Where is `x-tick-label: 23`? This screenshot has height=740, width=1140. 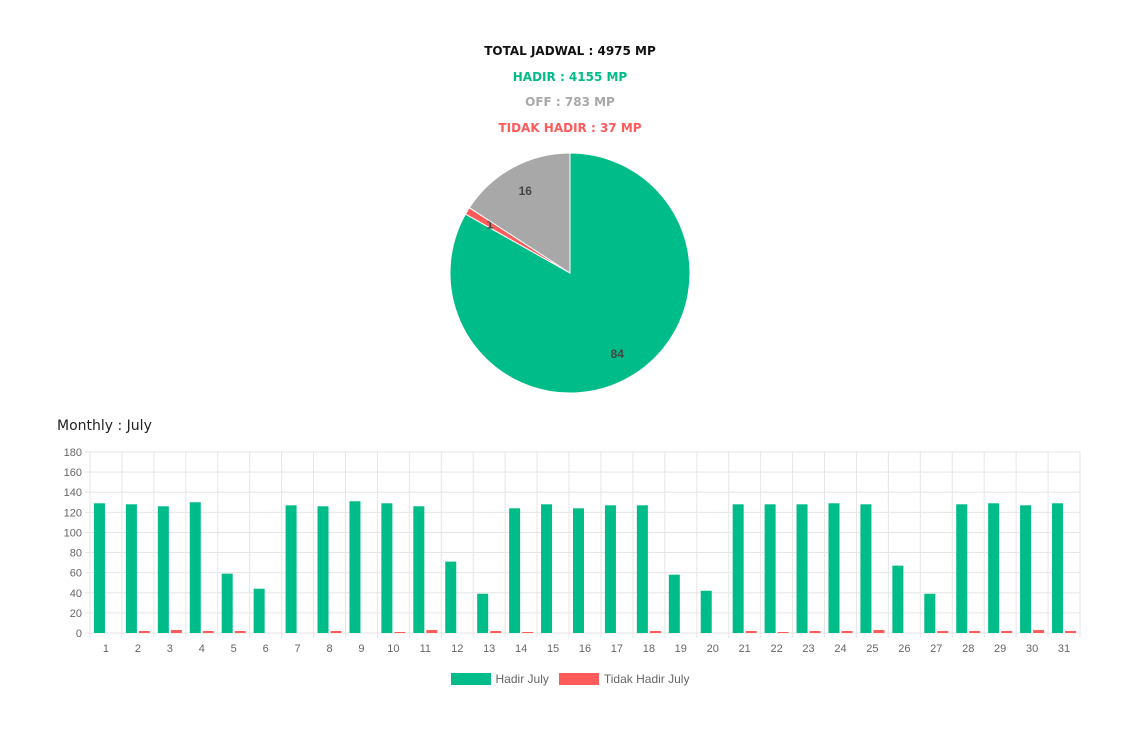 x-tick-label: 23 is located at coordinates (808, 649).